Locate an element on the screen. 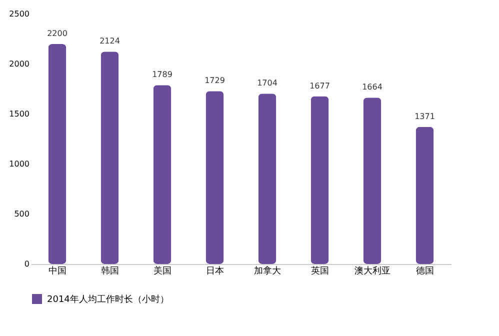 The image size is (499, 336). data-label: 1704 is located at coordinates (267, 83).